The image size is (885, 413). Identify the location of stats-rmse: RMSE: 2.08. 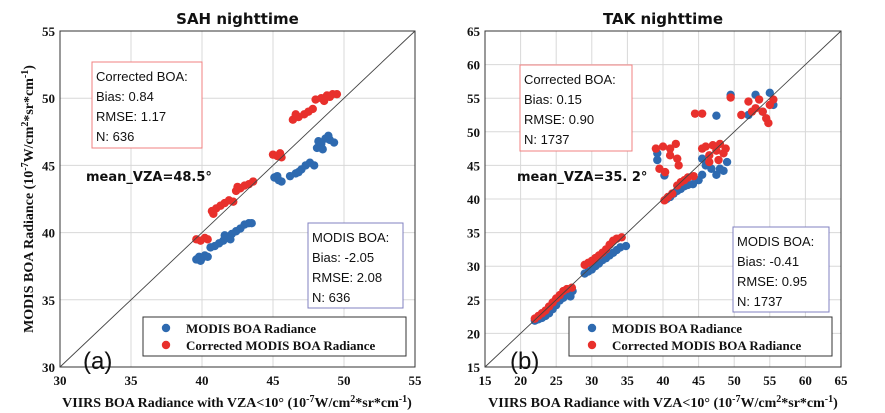
(347, 277).